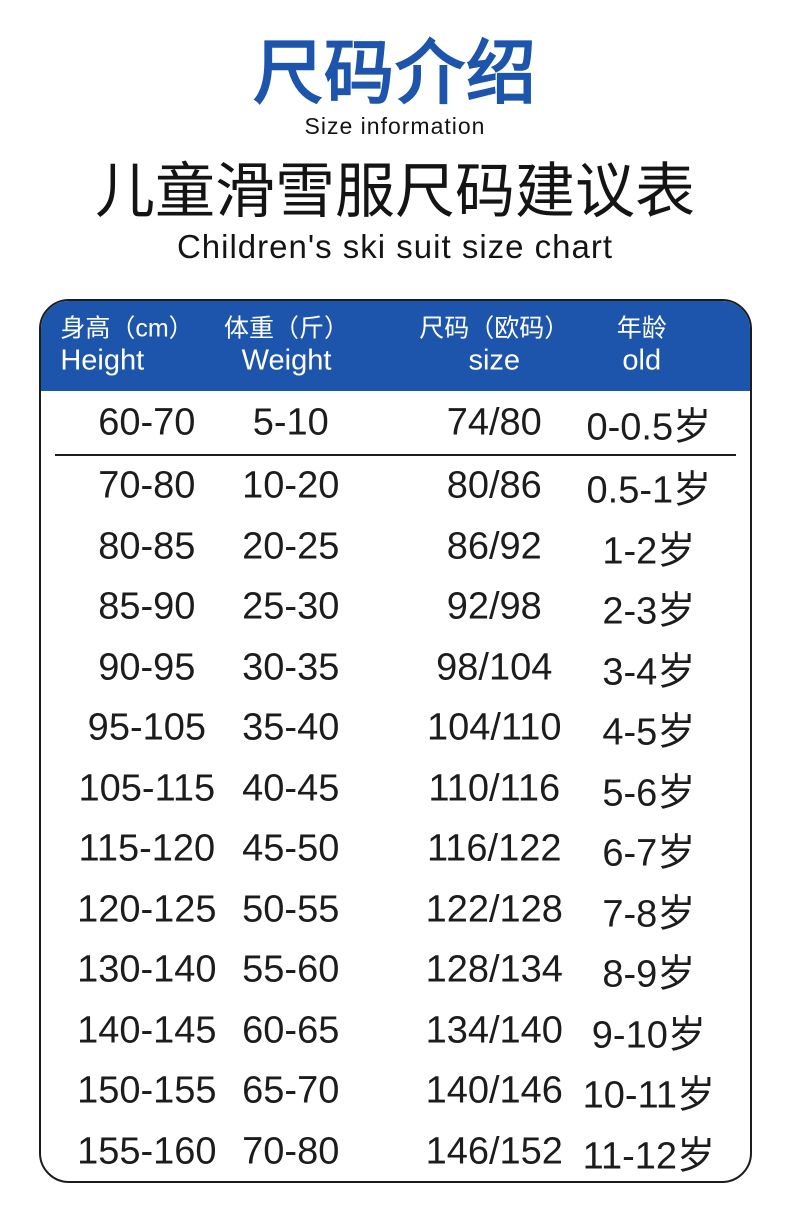  What do you see at coordinates (147, 788) in the screenshot?
I see `cell-height: 105-115` at bounding box center [147, 788].